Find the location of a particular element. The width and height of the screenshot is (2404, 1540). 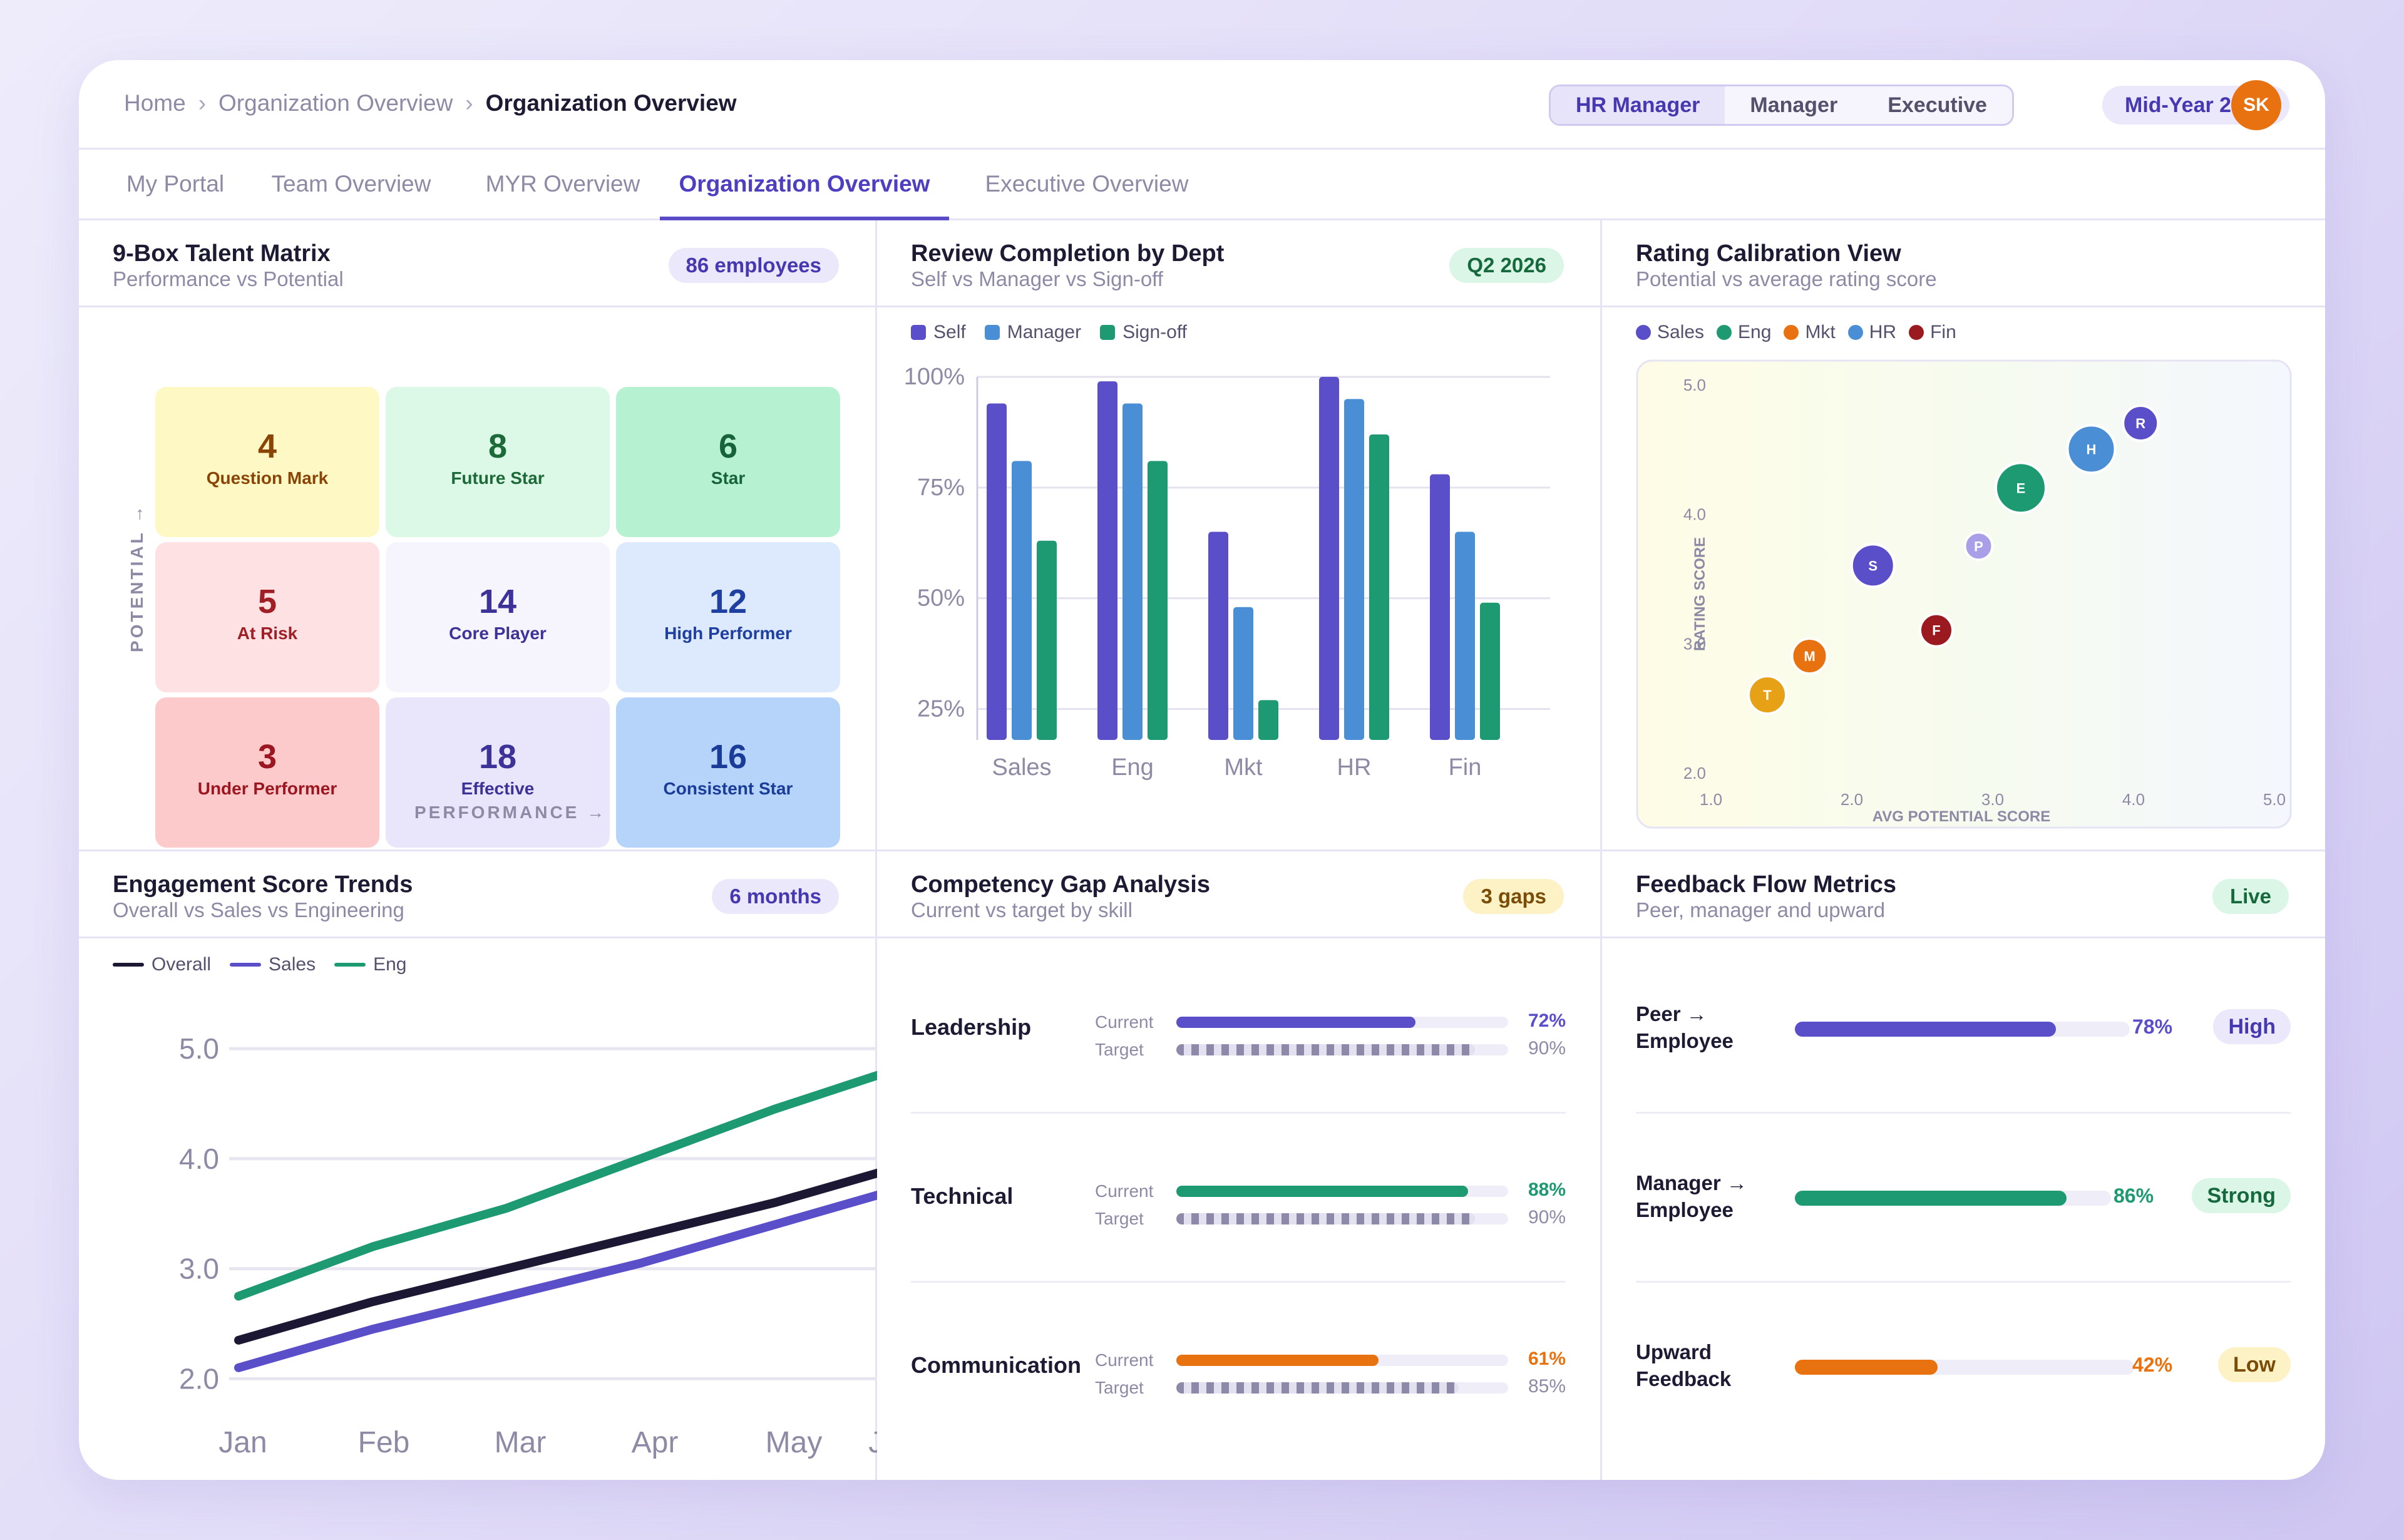

tab-executive-overview: Executive Overview is located at coordinates (1087, 184).